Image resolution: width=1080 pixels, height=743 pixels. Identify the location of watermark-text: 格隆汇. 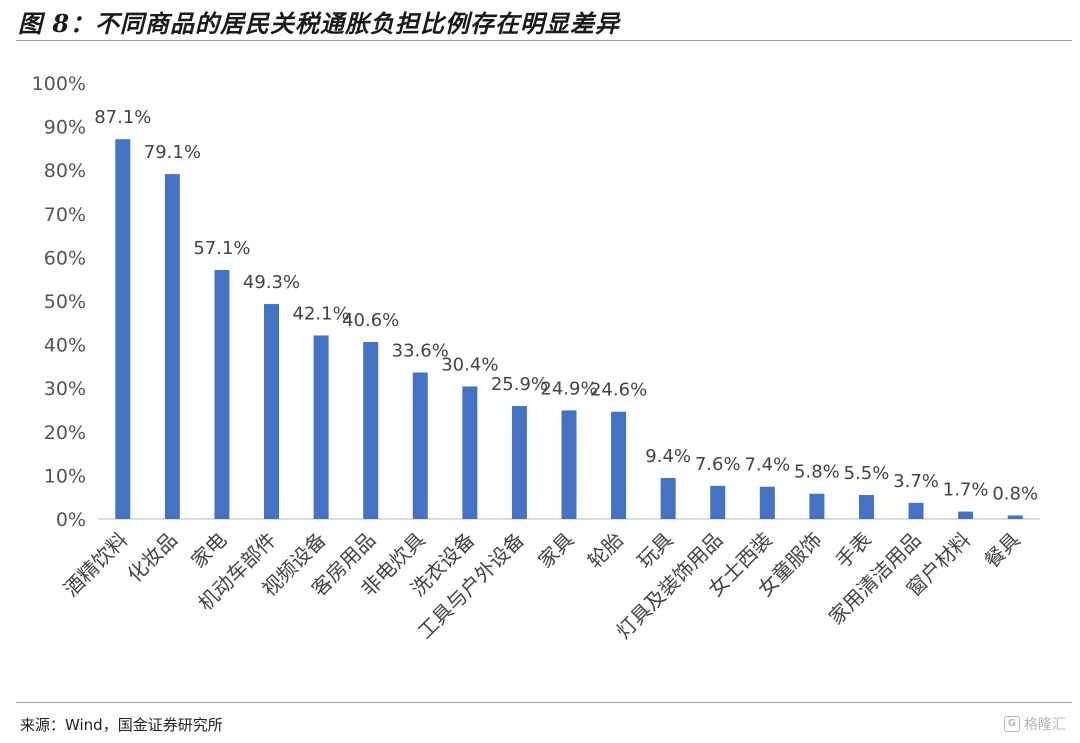
(1045, 725).